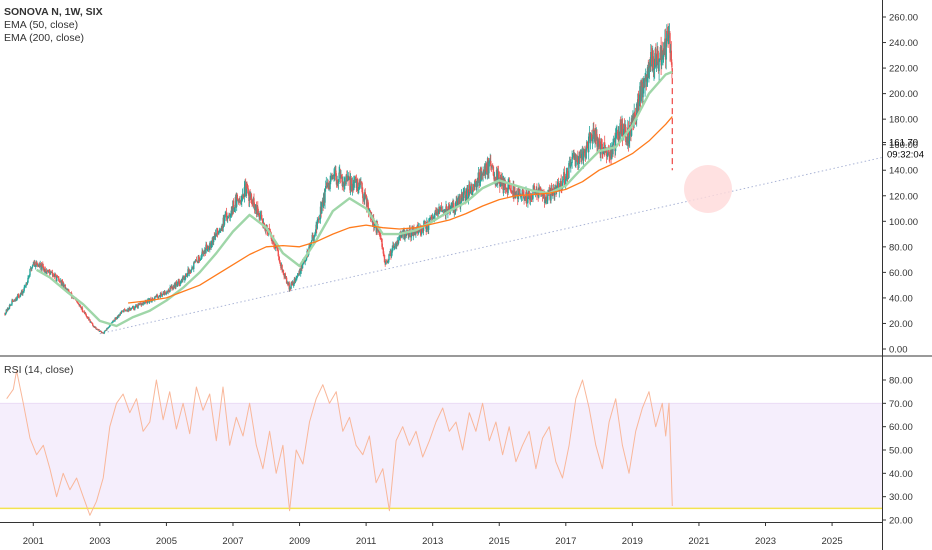 The height and width of the screenshot is (550, 932). I want to click on time-tick-label: 2003, so click(99, 541).